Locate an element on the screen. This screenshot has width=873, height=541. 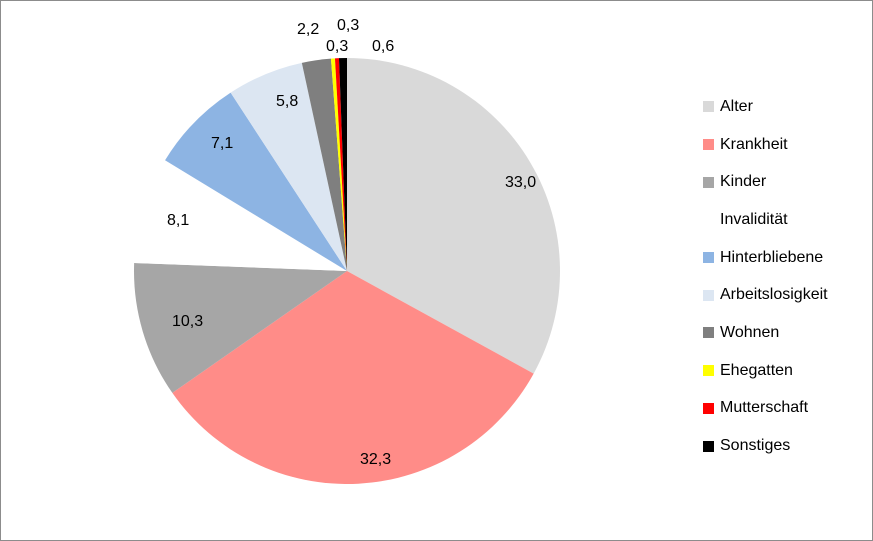
pie-slice-invalidit-t is located at coordinates (240, 215).